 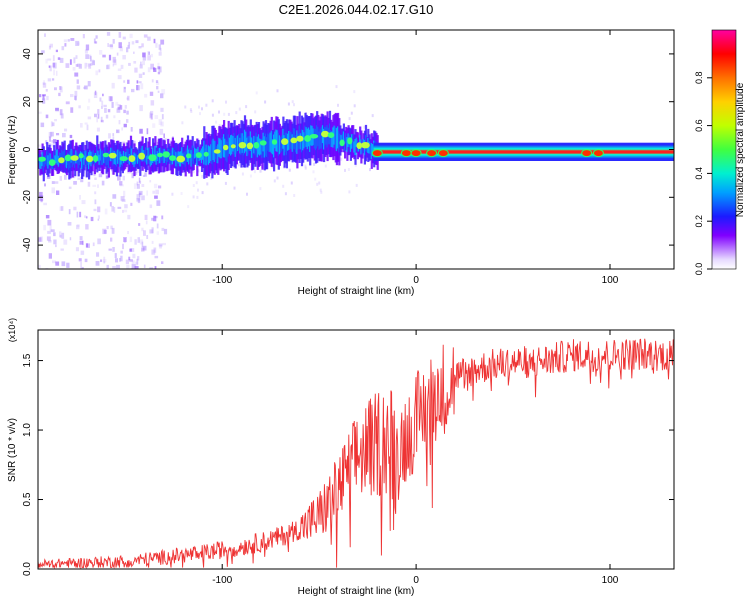 What do you see at coordinates (699, 125) in the screenshot?
I see `colorbar-tick-label: 0.6` at bounding box center [699, 125].